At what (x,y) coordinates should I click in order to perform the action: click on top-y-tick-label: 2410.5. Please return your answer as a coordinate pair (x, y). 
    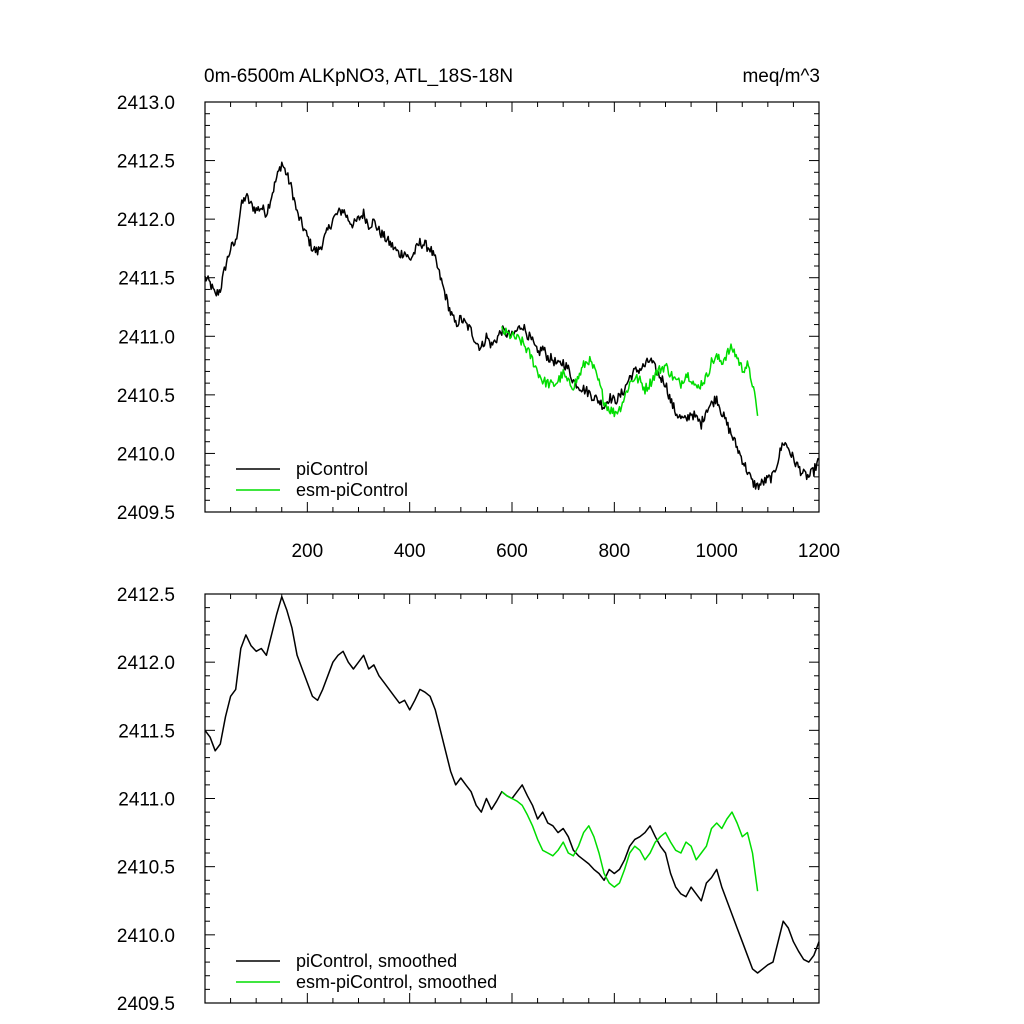
    Looking at the image, I should click on (146, 396).